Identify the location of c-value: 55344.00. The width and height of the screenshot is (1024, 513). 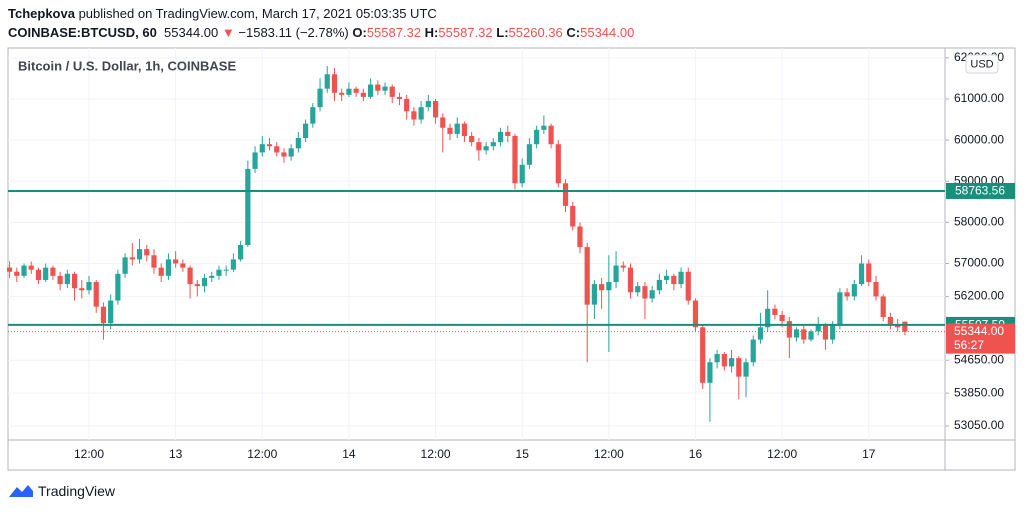
(607, 32).